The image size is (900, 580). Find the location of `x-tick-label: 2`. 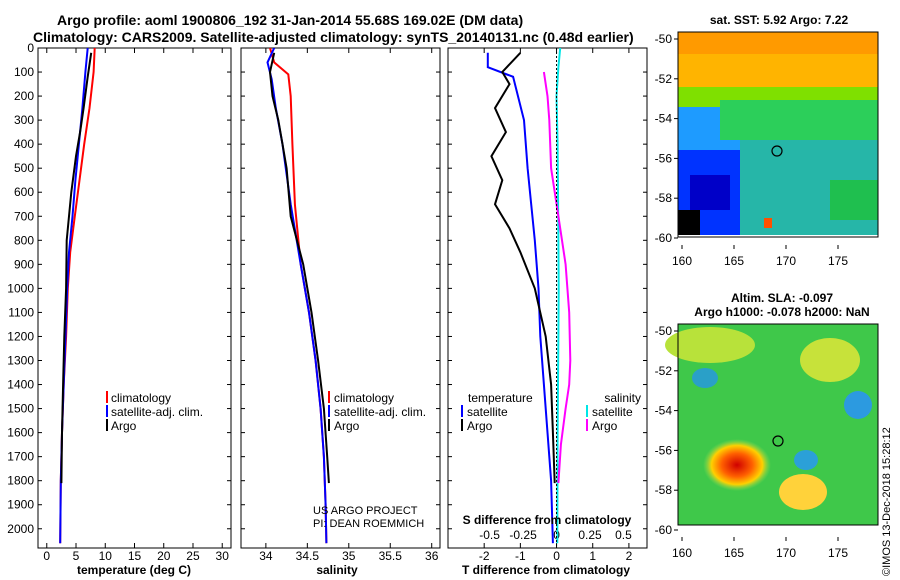

x-tick-label: 2 is located at coordinates (629, 556).